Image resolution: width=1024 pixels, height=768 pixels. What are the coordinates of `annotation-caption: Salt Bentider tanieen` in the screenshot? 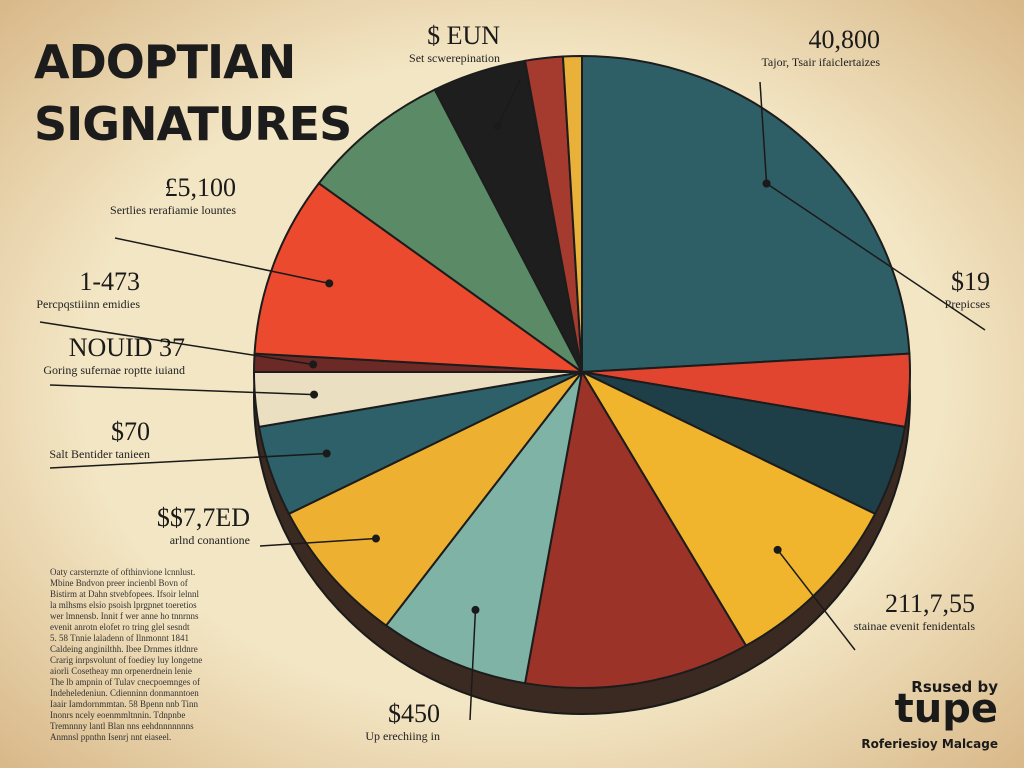 It's located at (99, 454).